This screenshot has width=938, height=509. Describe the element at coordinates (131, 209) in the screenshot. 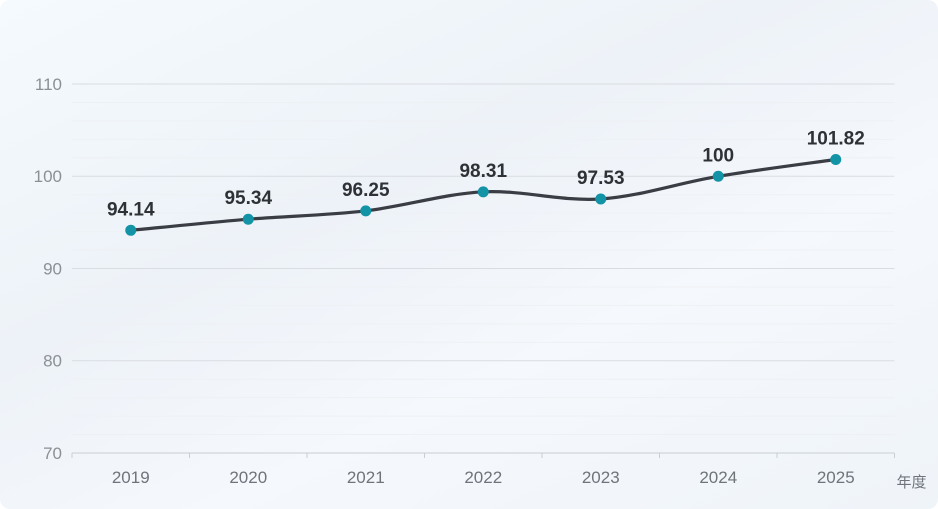

I see `data-point-label: 94.14` at that location.